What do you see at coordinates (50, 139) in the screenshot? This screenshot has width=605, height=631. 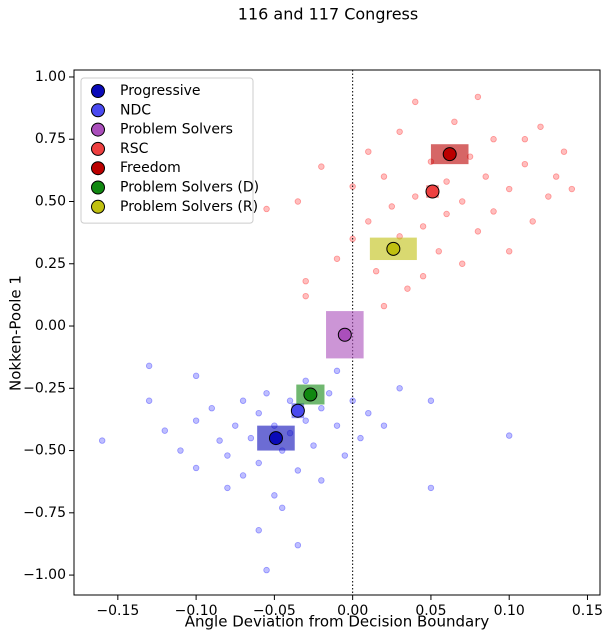 I see `y-tick-label: 0.75` at bounding box center [50, 139].